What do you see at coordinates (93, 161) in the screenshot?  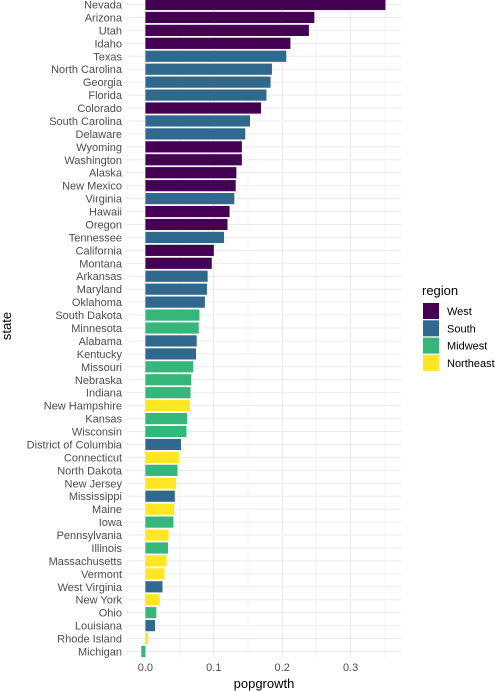 I see `state-tick-label: Washington` at bounding box center [93, 161].